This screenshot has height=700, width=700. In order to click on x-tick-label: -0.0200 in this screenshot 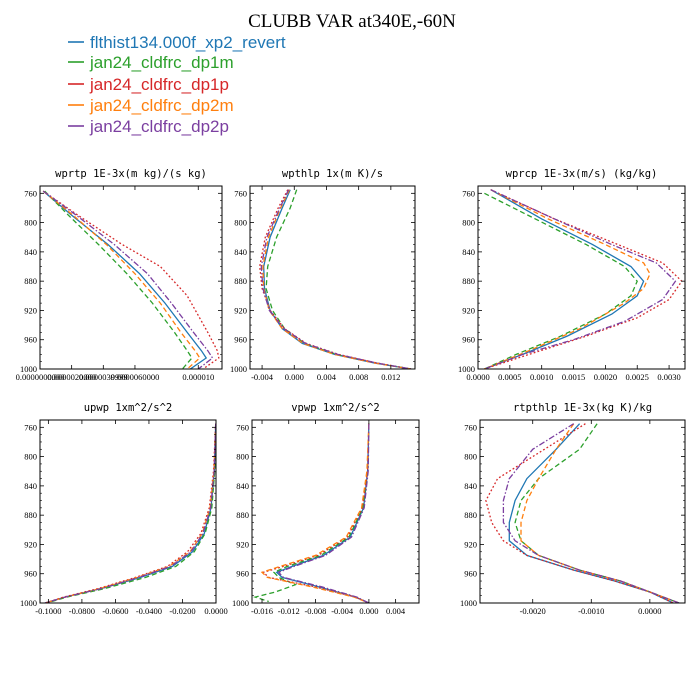, I will do `click(182, 611)`.